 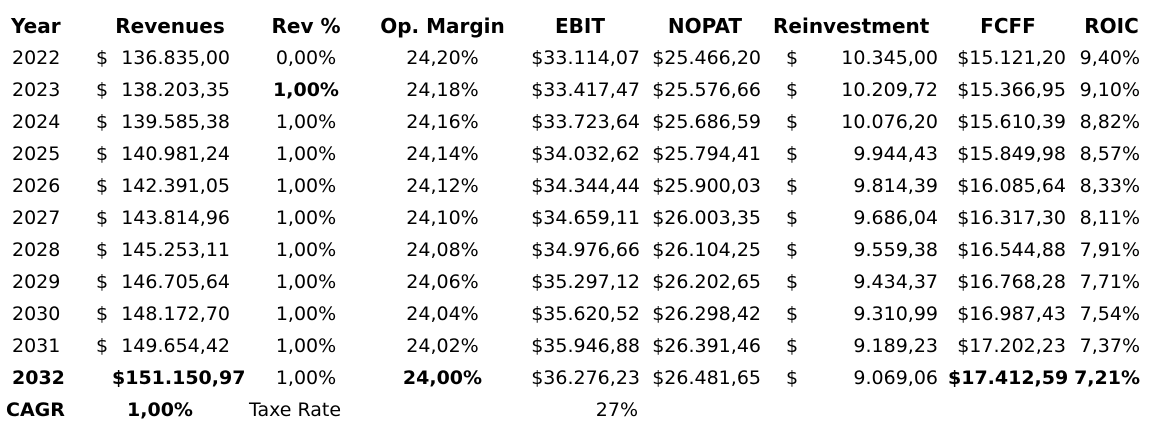 What do you see at coordinates (175, 282) in the screenshot?
I see `cell-revenue: 146.705,64` at bounding box center [175, 282].